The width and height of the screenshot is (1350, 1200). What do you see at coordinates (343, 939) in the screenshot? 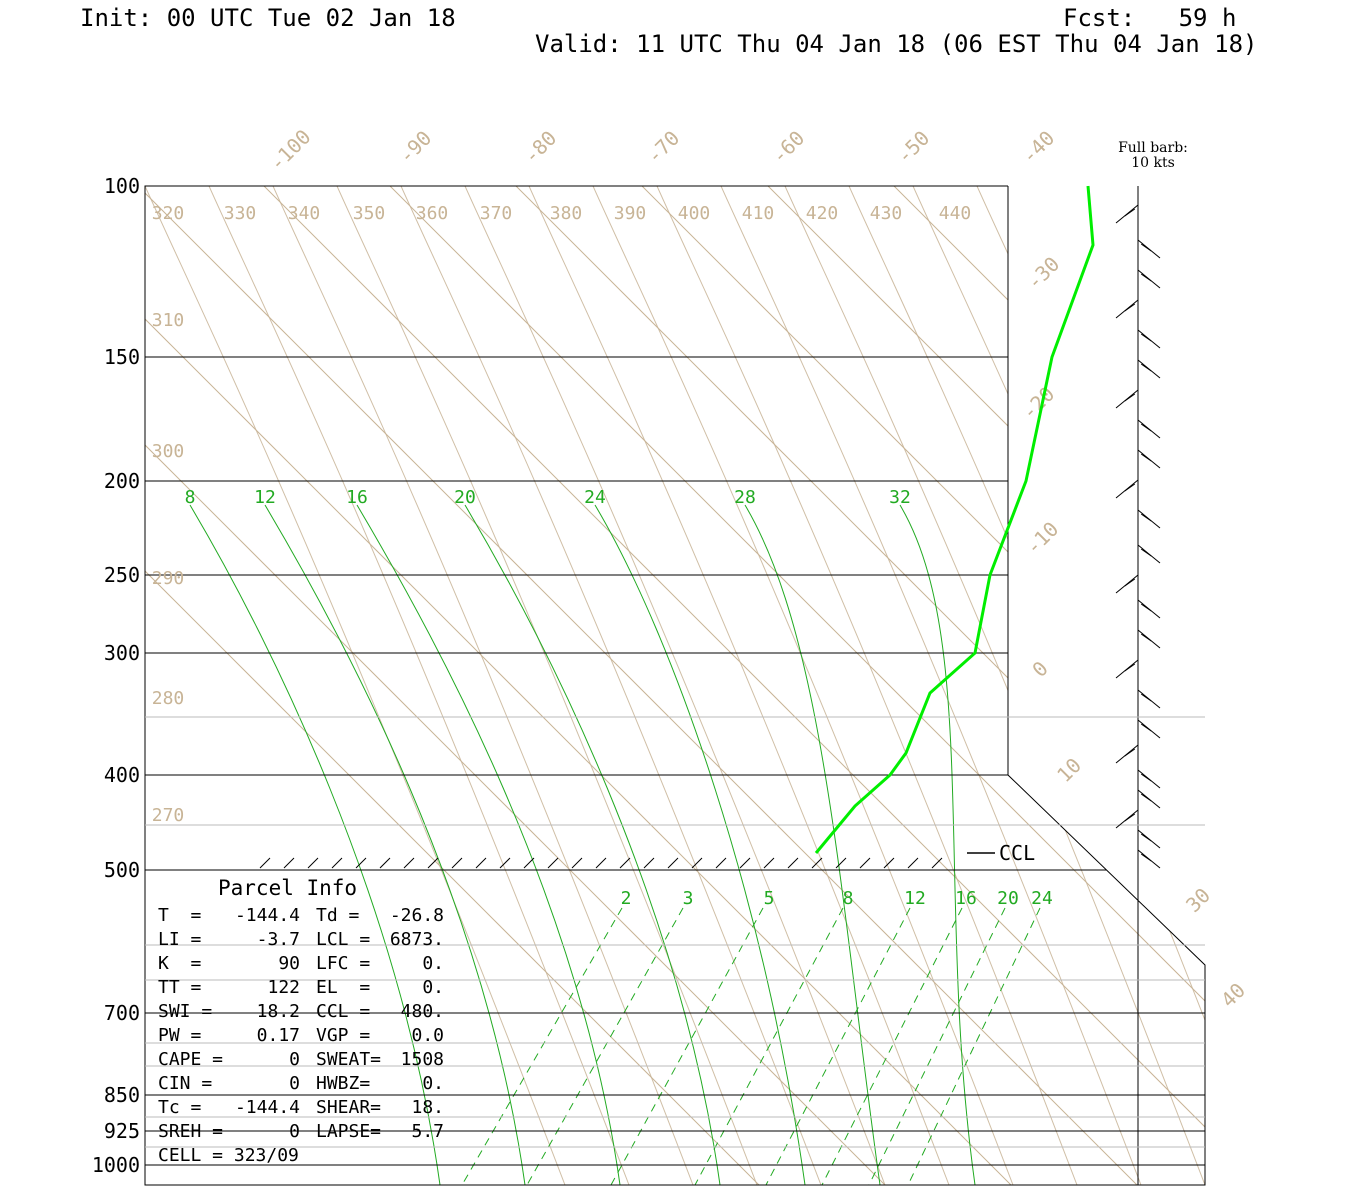
I see `parcel-info-cell: LCL =` at bounding box center [343, 939].